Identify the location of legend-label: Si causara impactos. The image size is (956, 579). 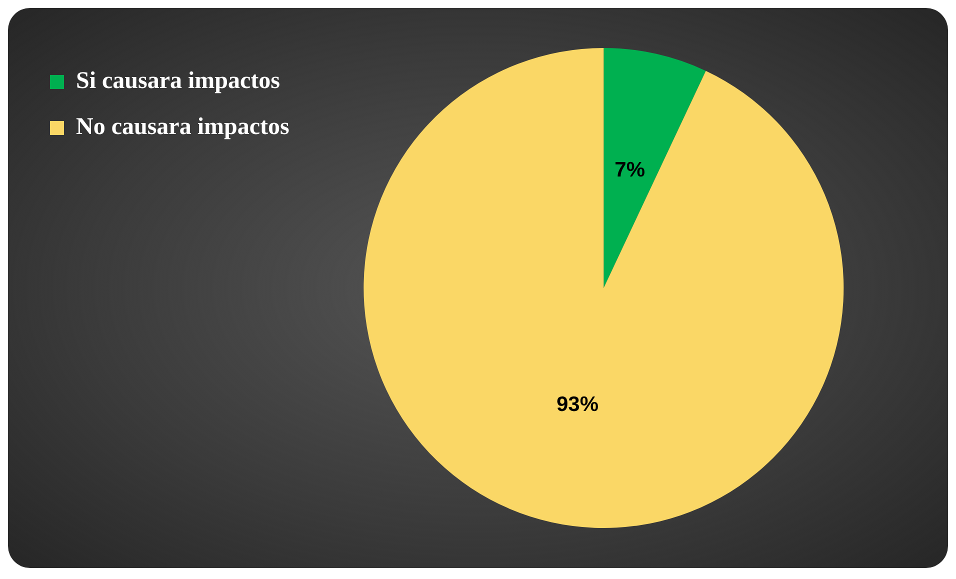
(178, 81).